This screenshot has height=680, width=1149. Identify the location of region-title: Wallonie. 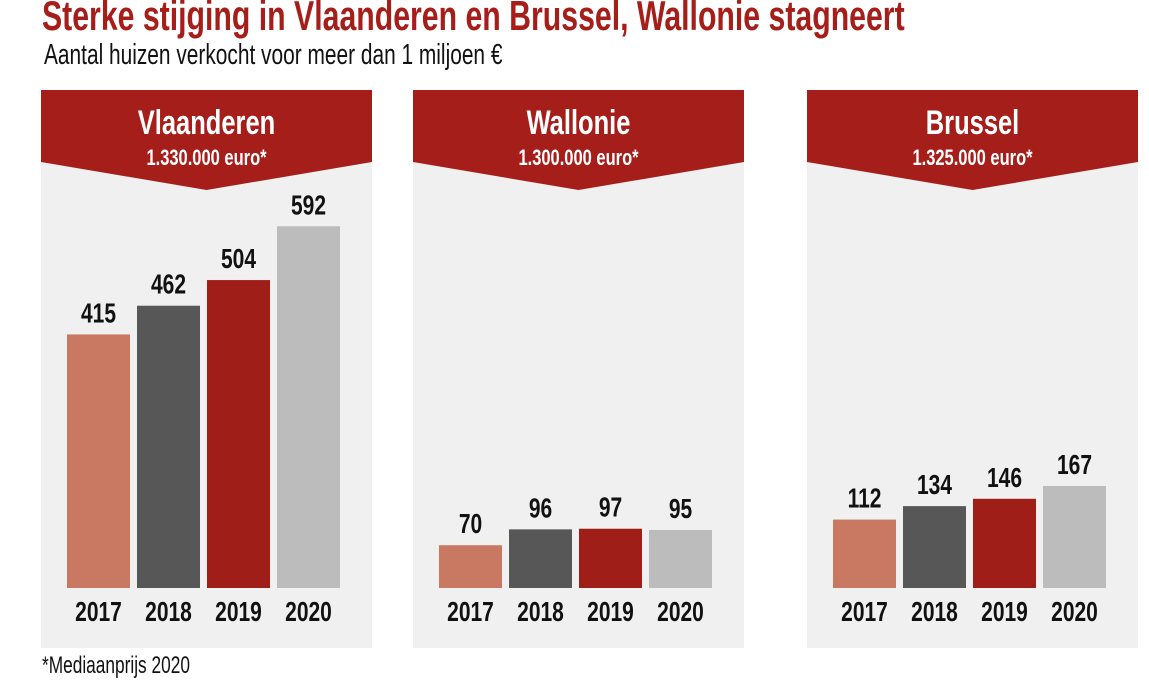
(579, 123).